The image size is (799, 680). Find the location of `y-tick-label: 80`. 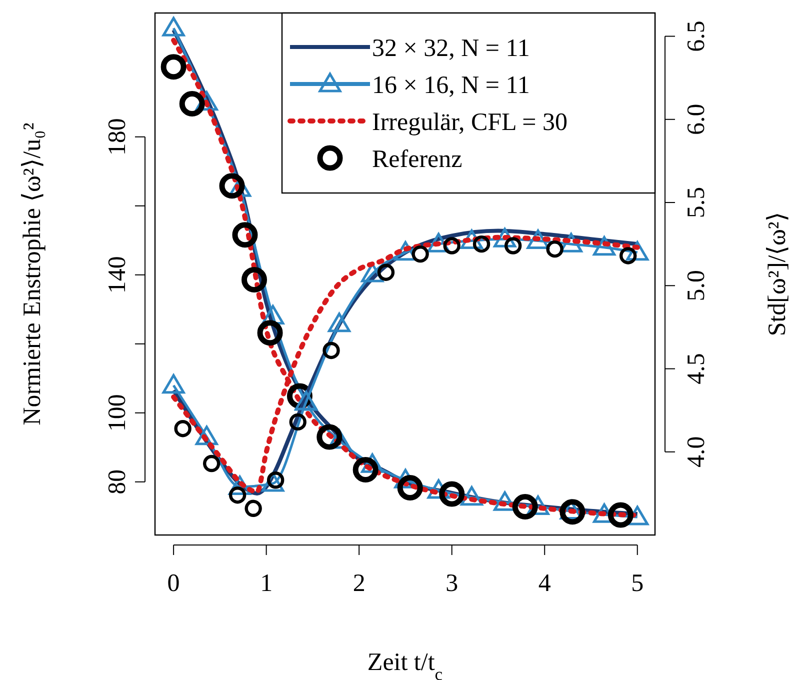

y-tick-label: 80 is located at coordinates (117, 481).